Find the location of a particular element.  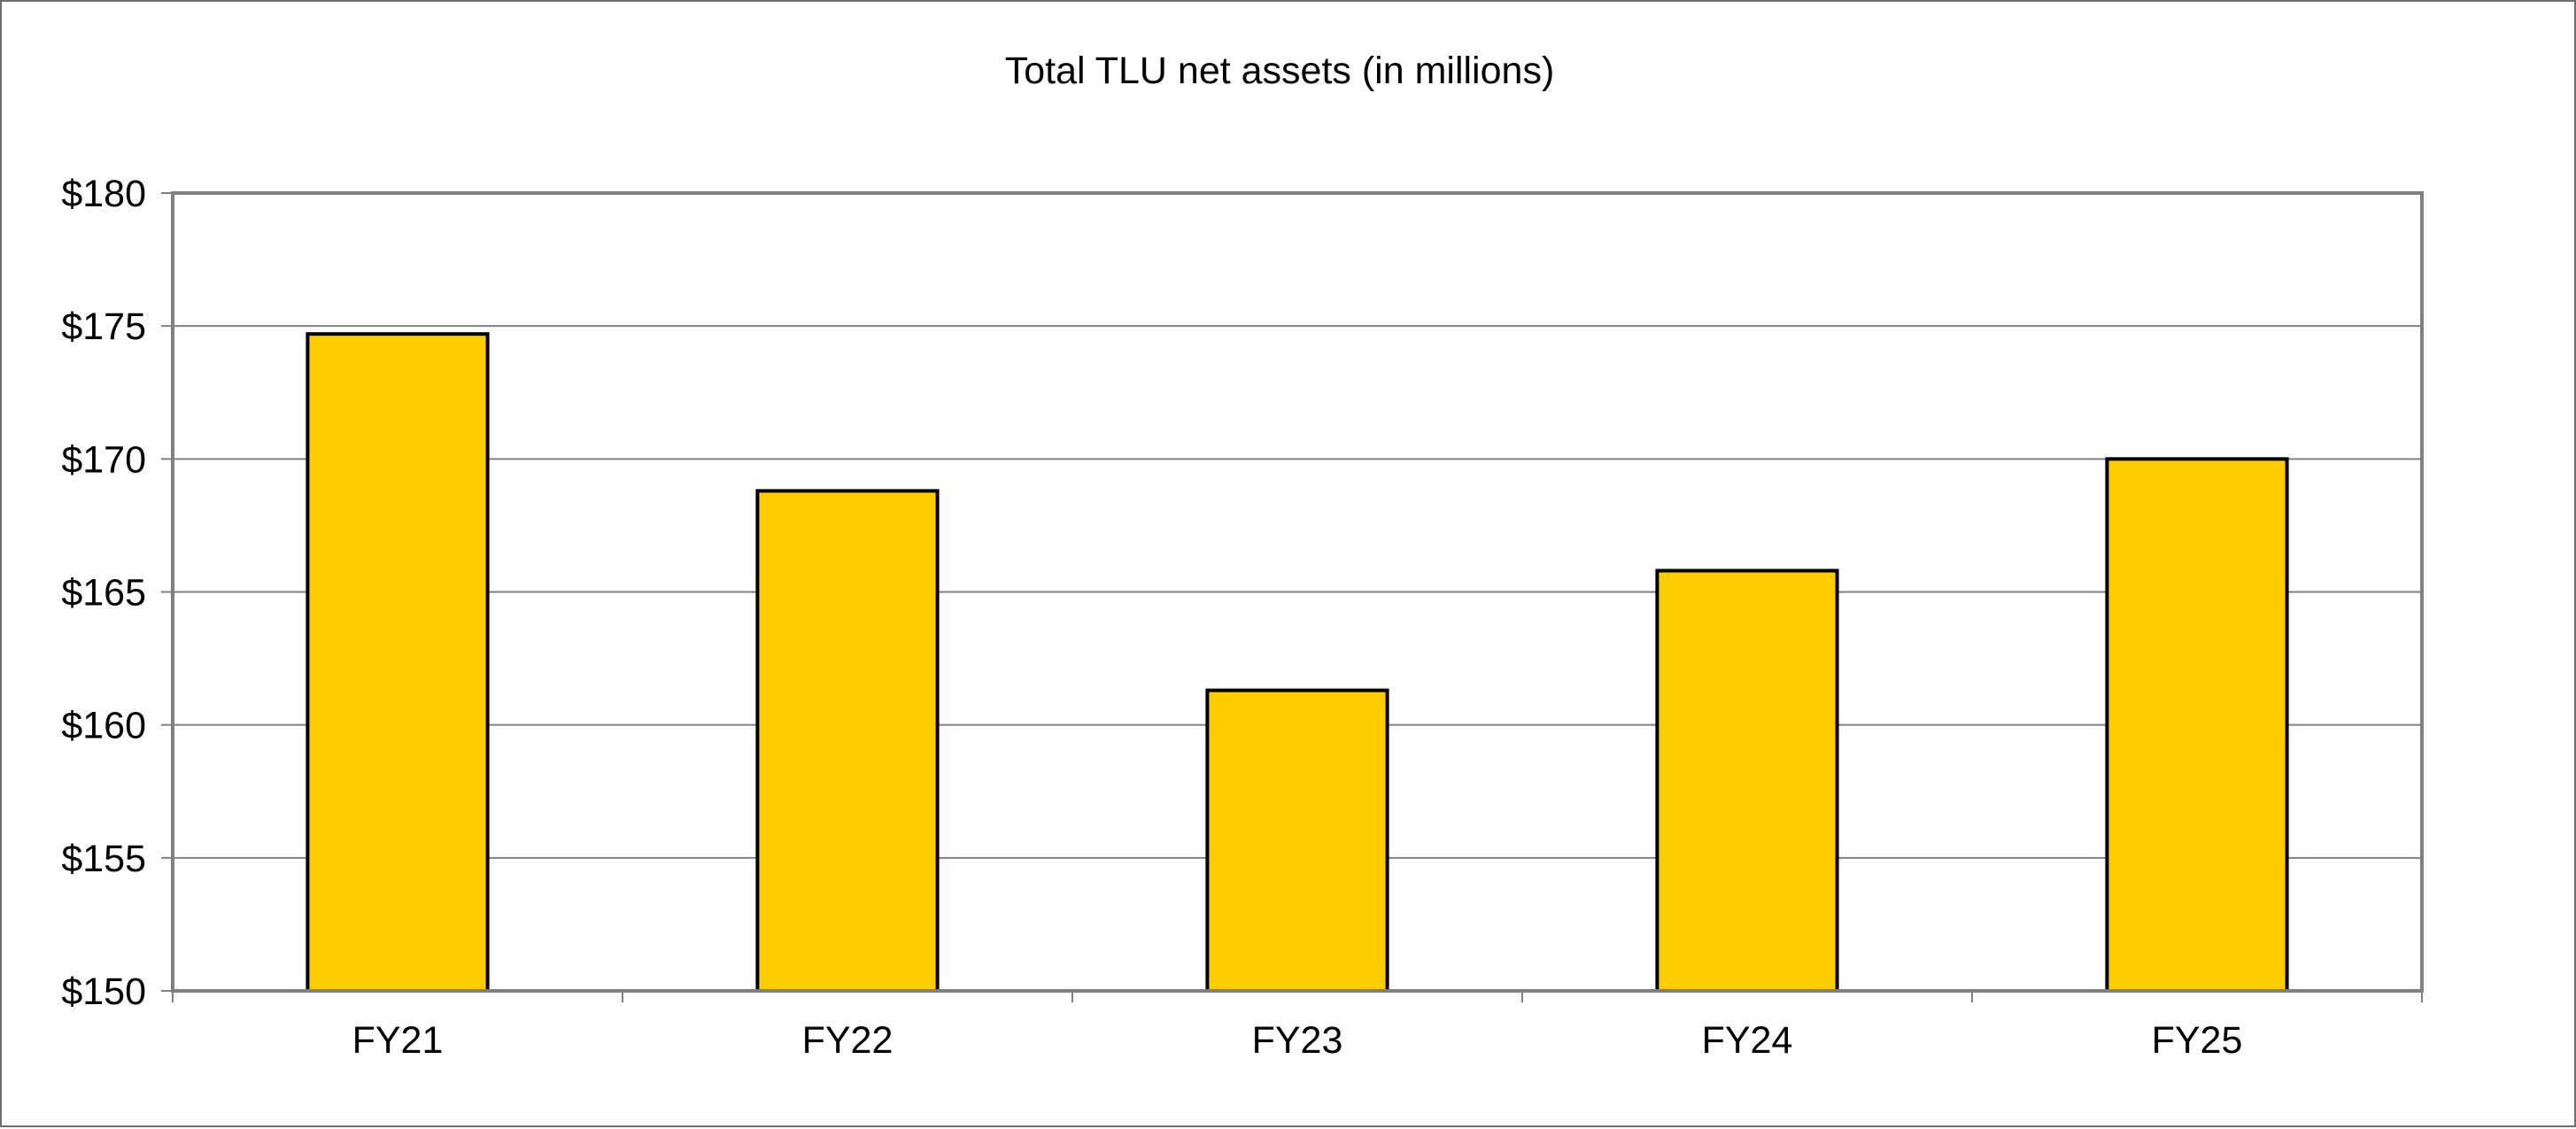

x-tick-label: FY23 is located at coordinates (1297, 1040).